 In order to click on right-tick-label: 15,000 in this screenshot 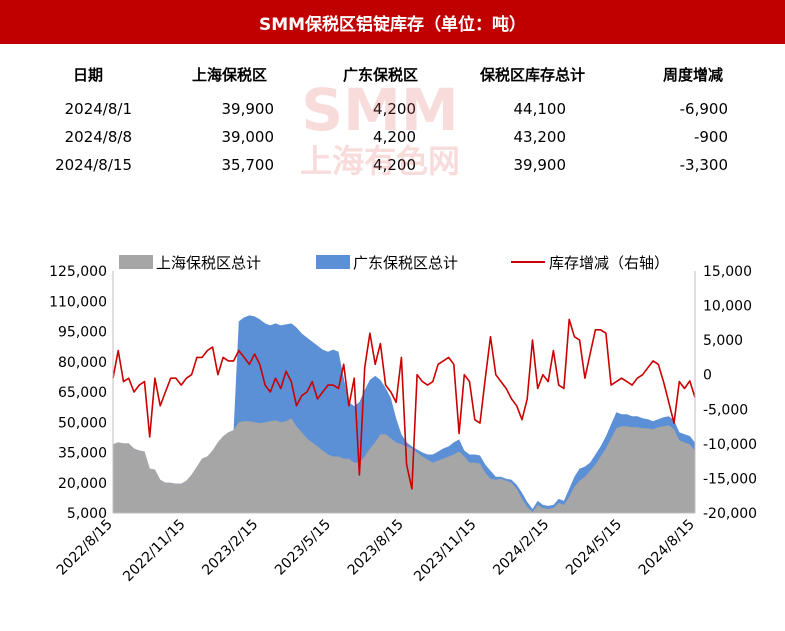, I will do `click(727, 272)`.